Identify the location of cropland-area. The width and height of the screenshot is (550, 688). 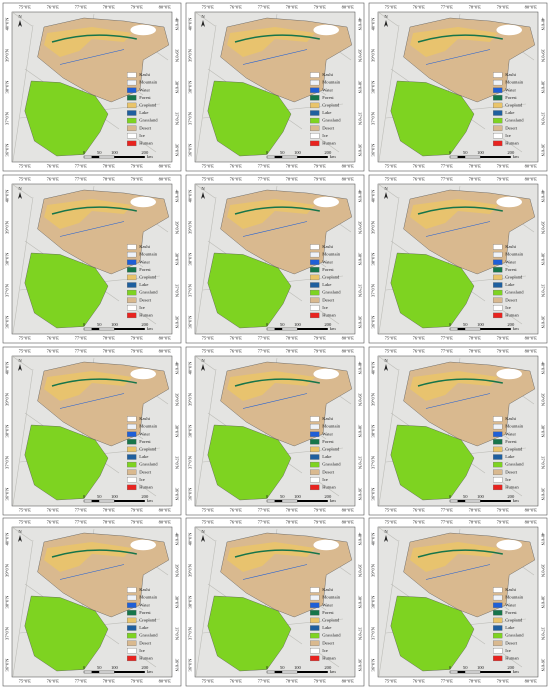
(454, 214).